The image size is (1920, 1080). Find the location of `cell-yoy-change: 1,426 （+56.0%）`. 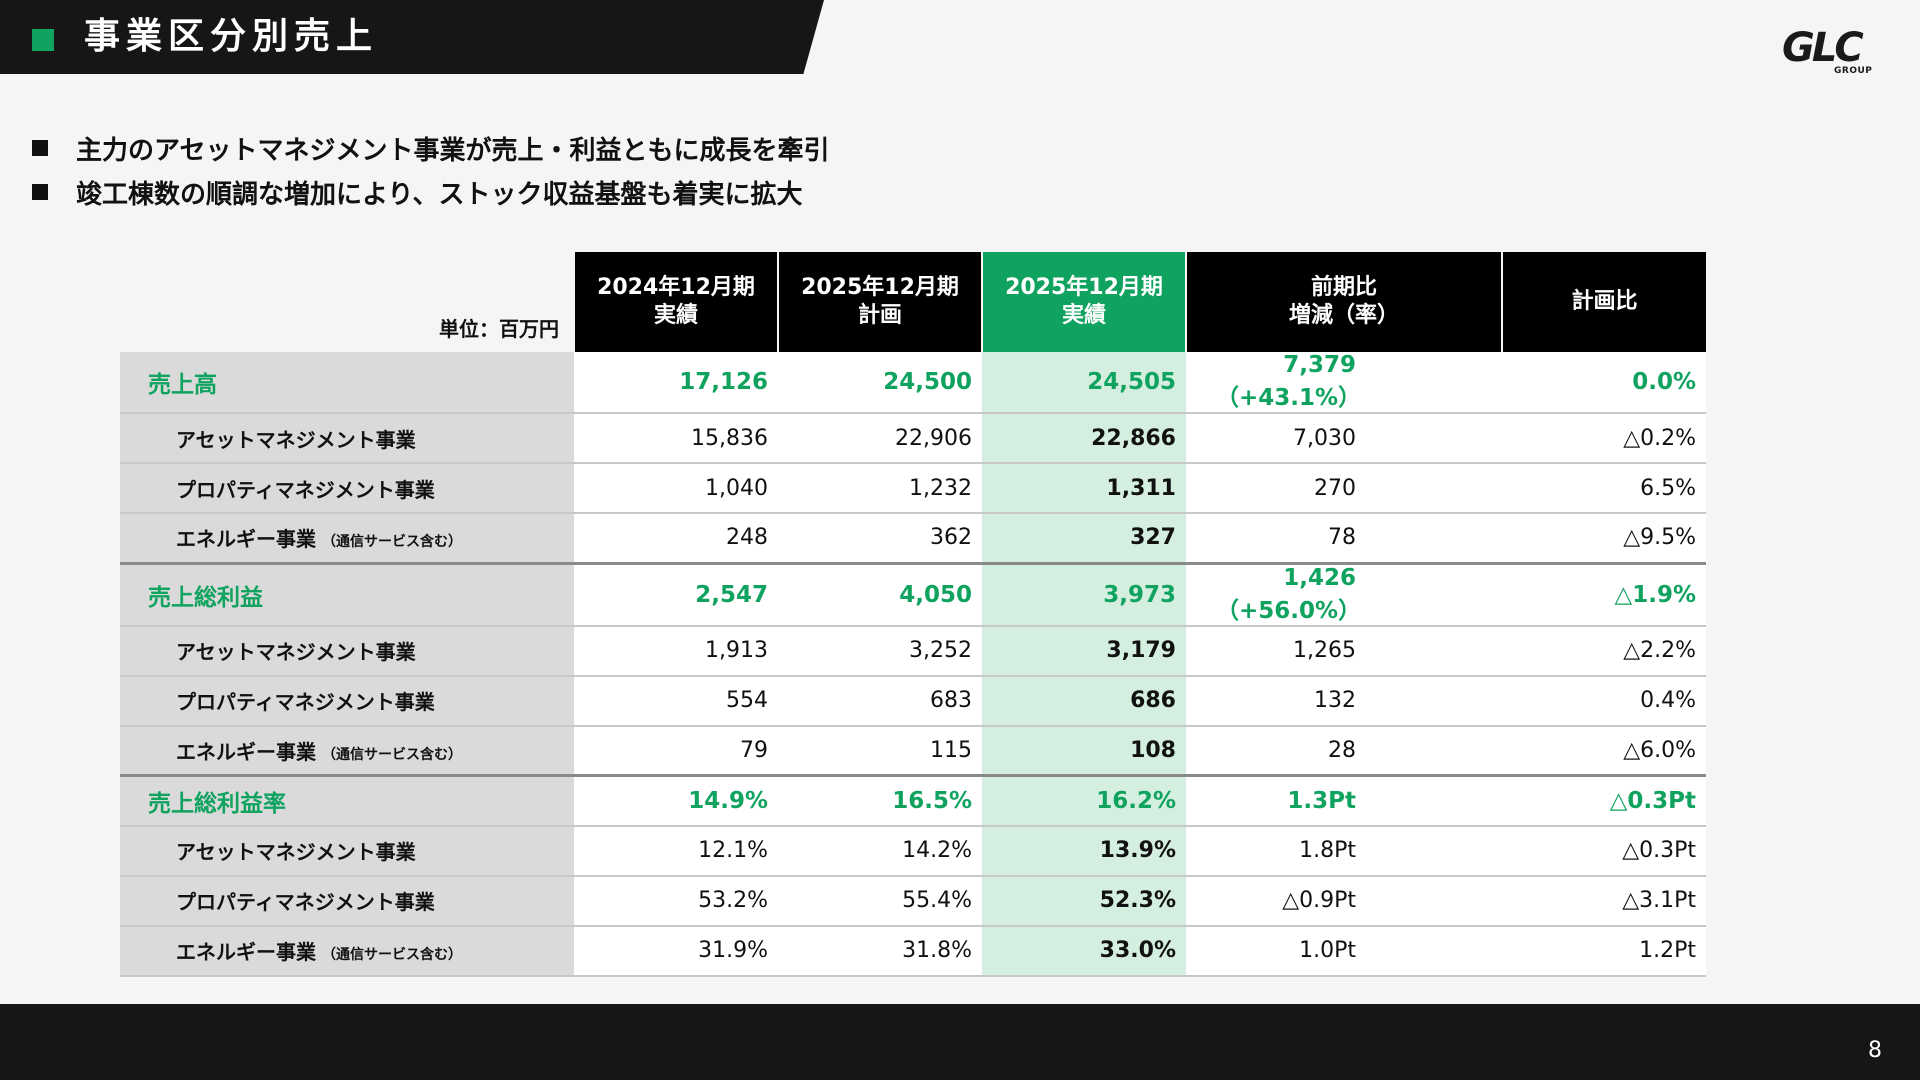

cell-yoy-change: 1,426 （+56.0%） is located at coordinates (1344, 595).